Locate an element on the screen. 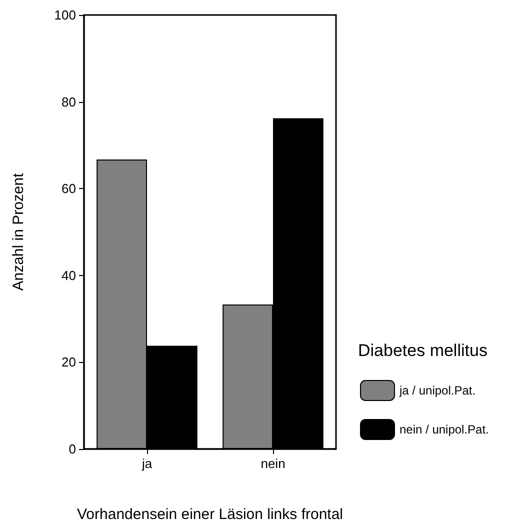  y-tick-label: 20 is located at coordinates (69, 362).